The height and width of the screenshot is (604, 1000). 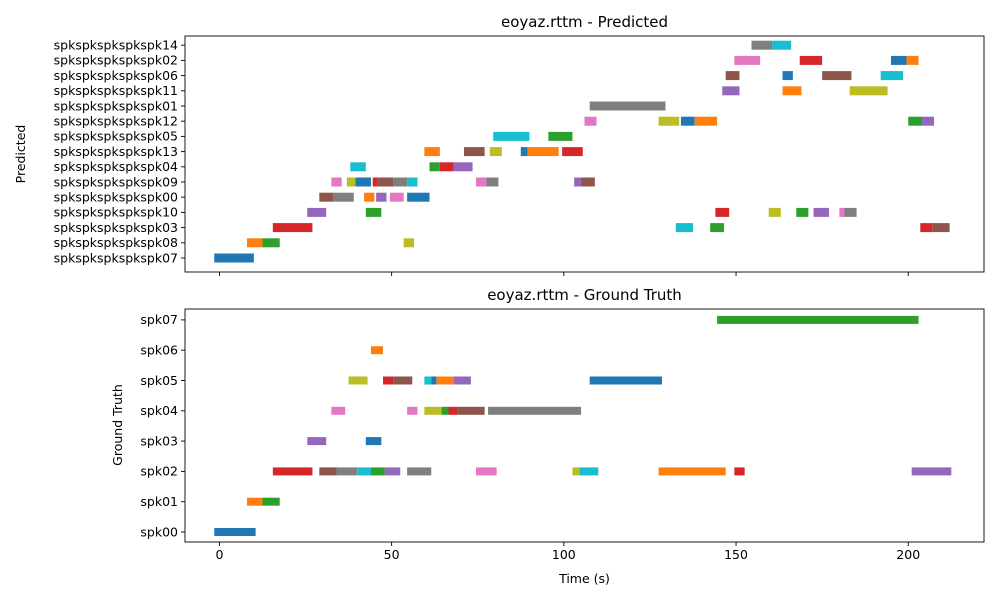 I want to click on predicted-y-tick-label: spkspkspkspkspk07, so click(x=116, y=257).